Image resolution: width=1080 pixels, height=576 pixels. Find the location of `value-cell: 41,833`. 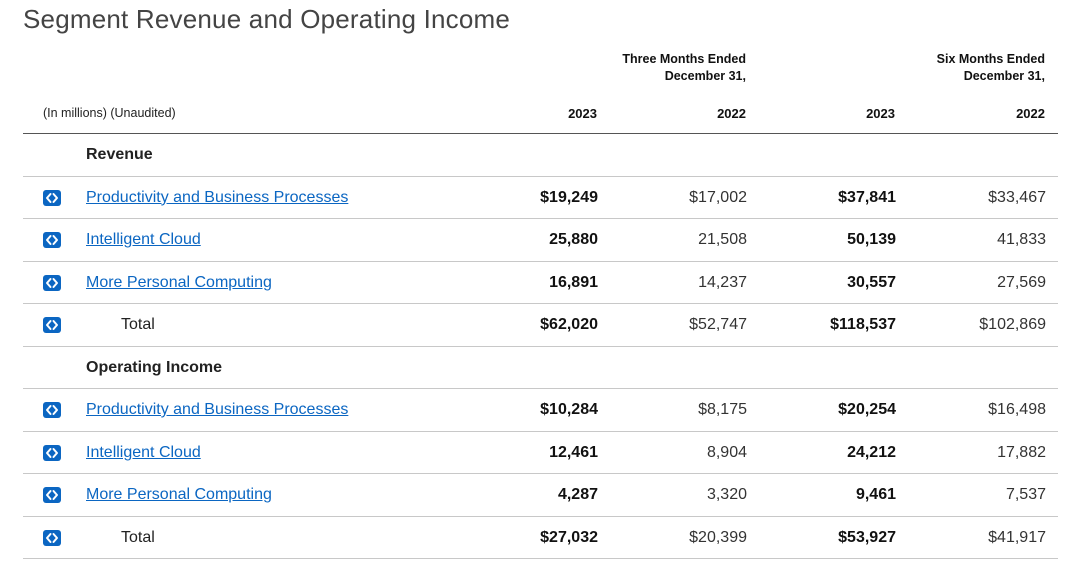

value-cell: 41,833 is located at coordinates (1021, 239).